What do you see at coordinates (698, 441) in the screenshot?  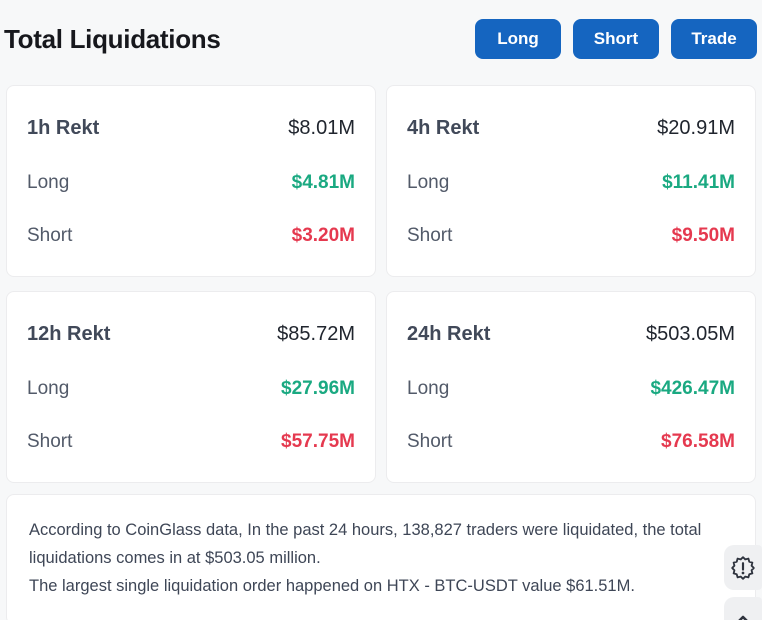 I see `short-value: $76.58M` at bounding box center [698, 441].